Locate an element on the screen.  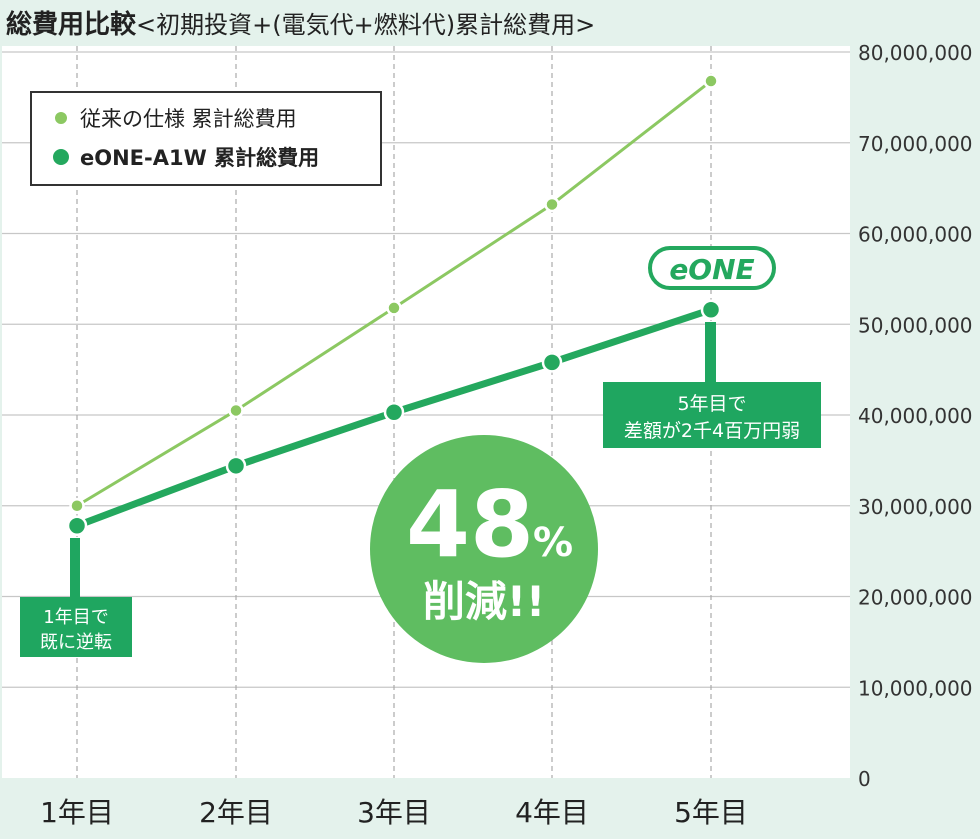
callout-year5-line2: 差額が2千4百万円弱 is located at coordinates (712, 431).